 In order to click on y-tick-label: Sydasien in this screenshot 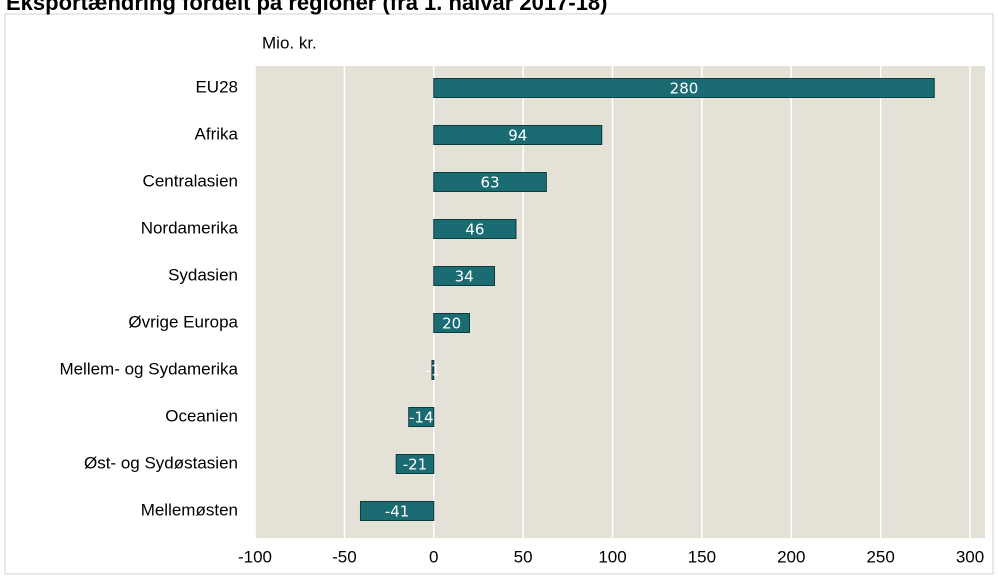, I will do `click(203, 274)`.